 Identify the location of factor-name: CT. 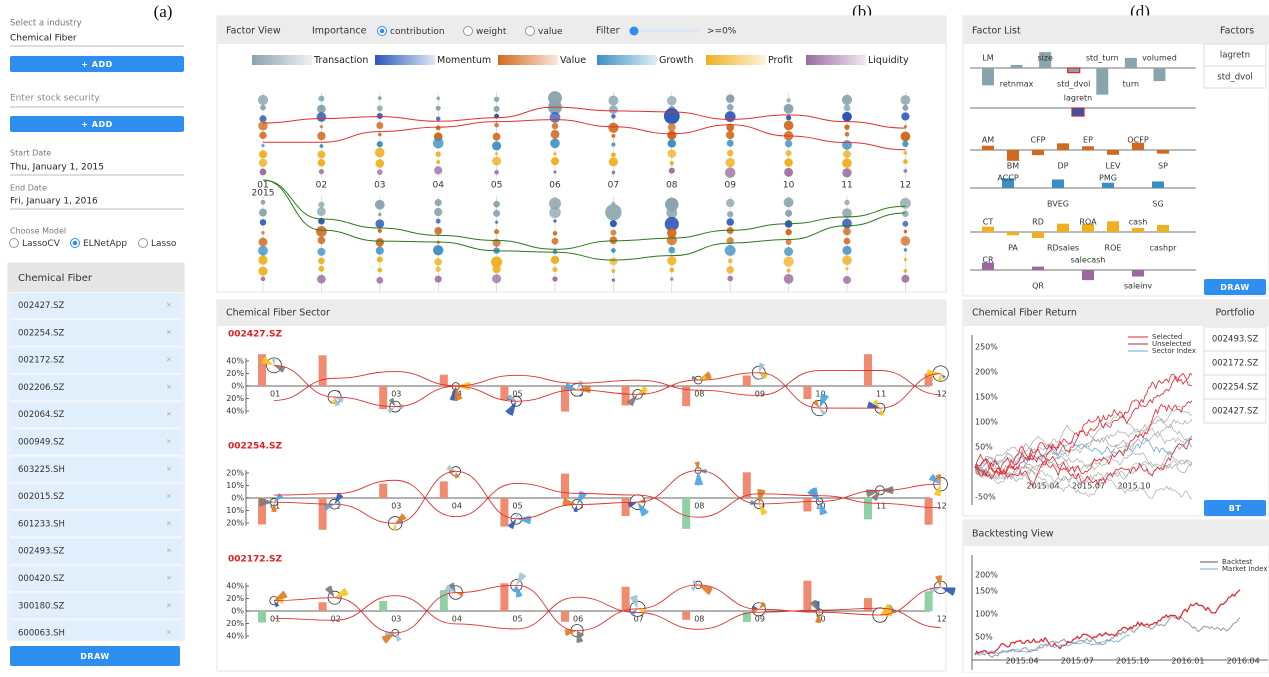
(988, 222).